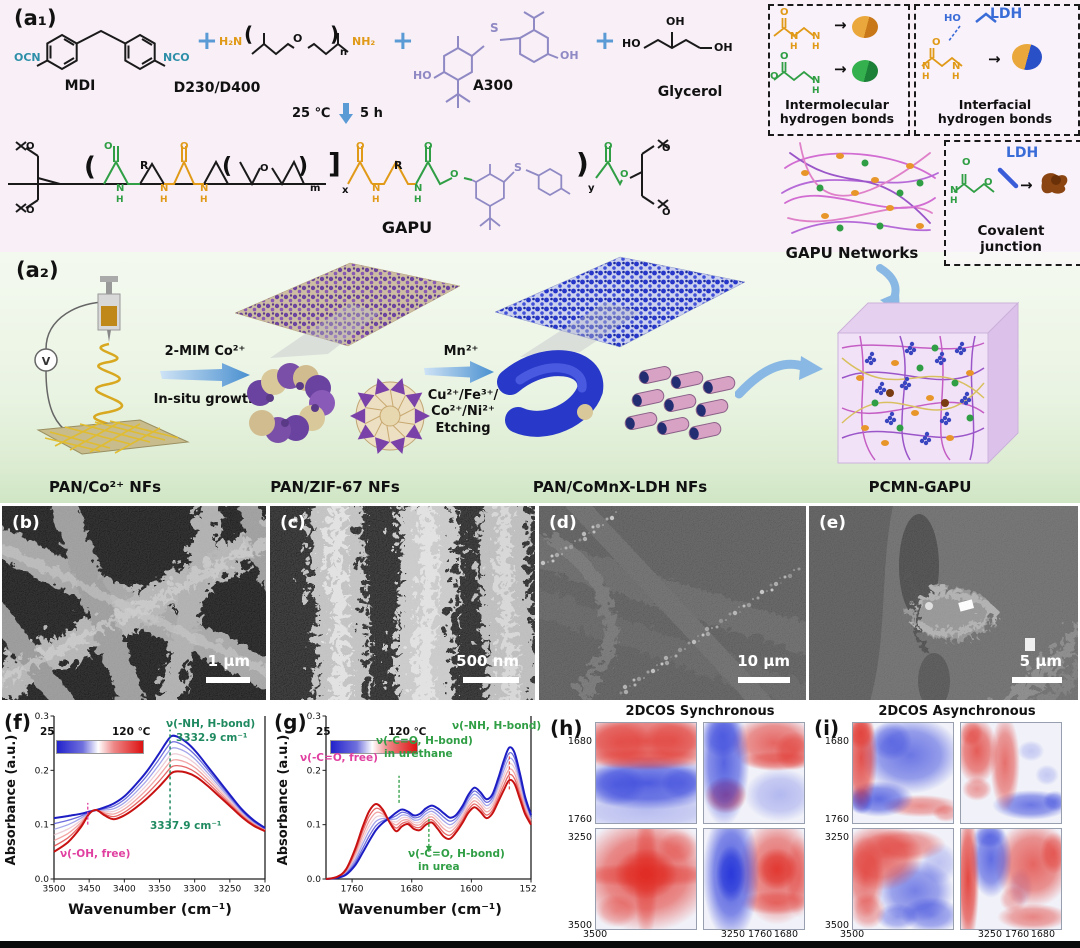  What do you see at coordinates (943, 603) in the screenshot?
I see `sem-panel-e: (e) 5 μm` at bounding box center [943, 603].